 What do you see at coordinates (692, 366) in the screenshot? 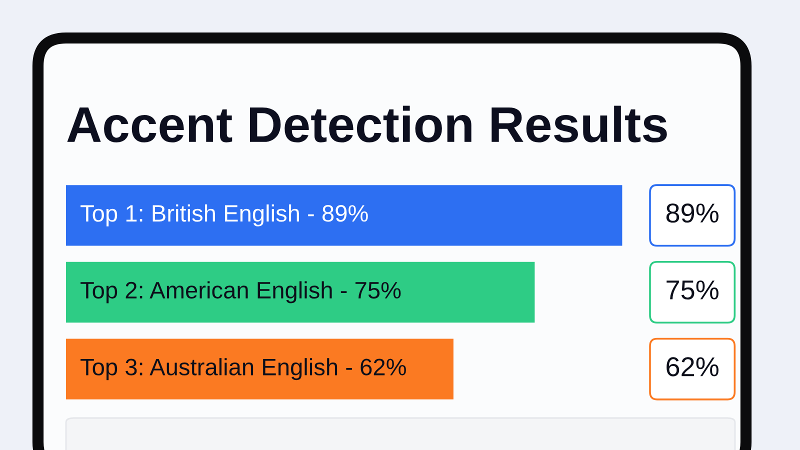
I see `data-label: 62%` at bounding box center [692, 366].